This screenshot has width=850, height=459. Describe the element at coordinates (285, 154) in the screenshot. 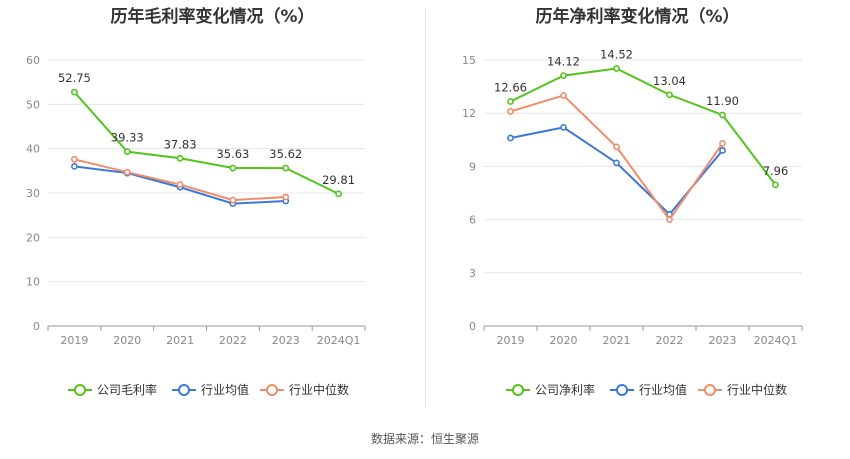

I see `data-label: 35.62` at that location.